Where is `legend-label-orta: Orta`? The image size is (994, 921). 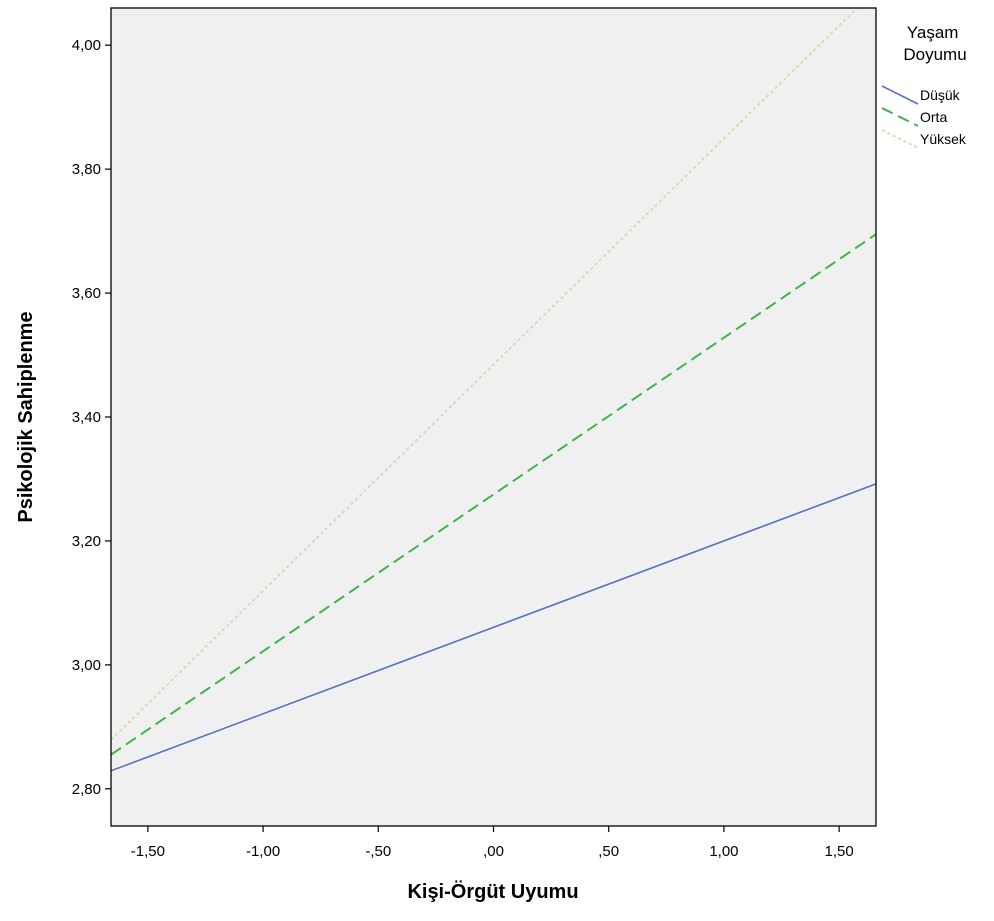
legend-label-orta: Orta is located at coordinates (933, 117).